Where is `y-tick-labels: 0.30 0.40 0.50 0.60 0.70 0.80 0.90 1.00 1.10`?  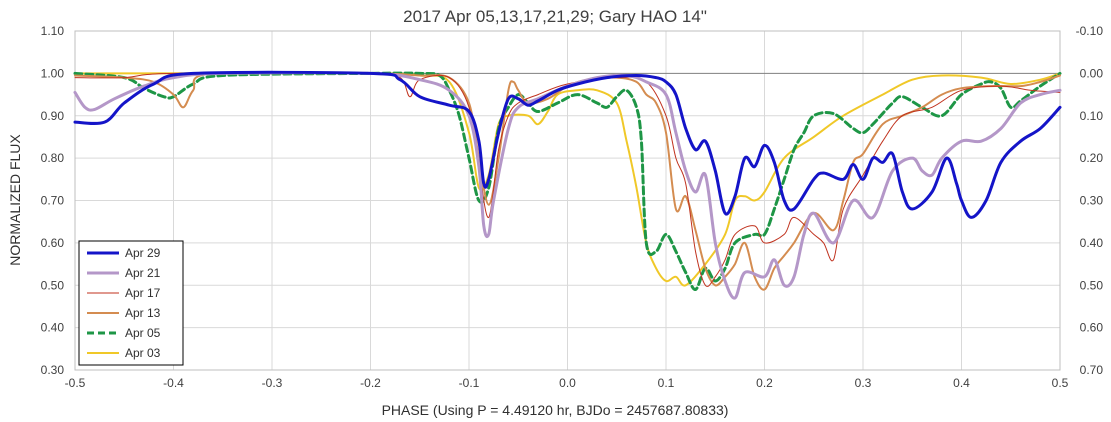
y-tick-labels: 0.30 0.40 0.50 0.60 0.70 0.80 0.90 1.00 1.10 is located at coordinates (53, 200).